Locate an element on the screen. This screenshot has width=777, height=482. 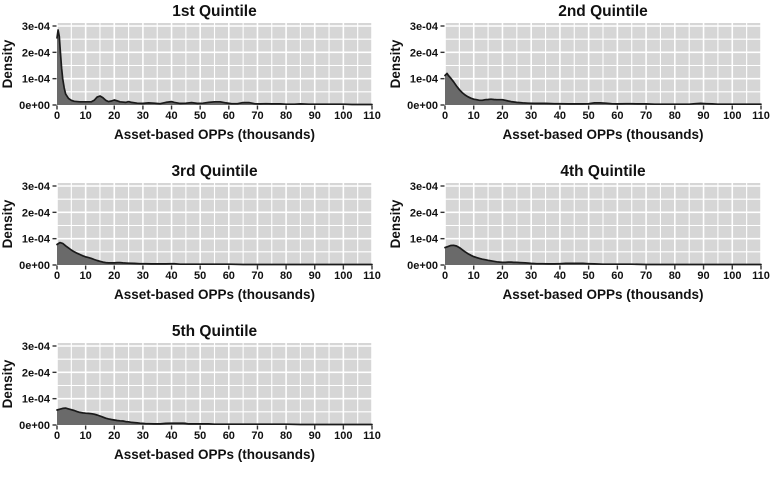
panel-title: 1st Quintile is located at coordinates (214, 11).